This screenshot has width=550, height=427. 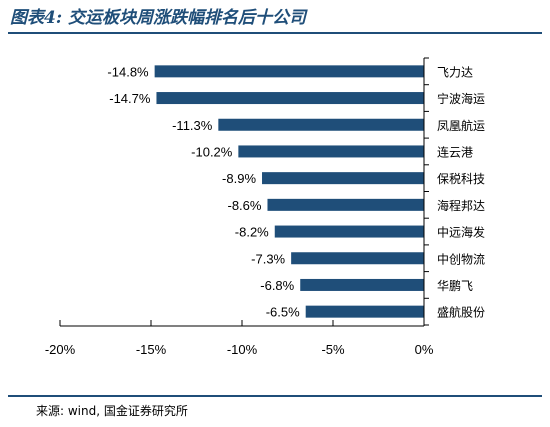 I want to click on figure-title: 图表4: 交运板块周涨跌幅排名后十公司, so click(x=158, y=18).